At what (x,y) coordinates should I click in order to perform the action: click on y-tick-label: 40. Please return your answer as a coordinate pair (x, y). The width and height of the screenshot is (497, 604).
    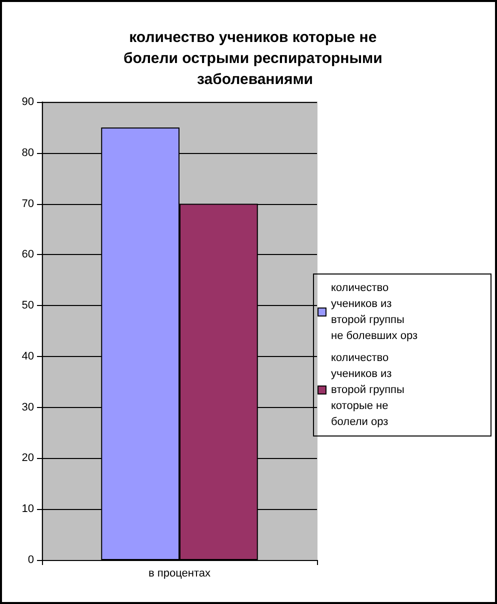
    Looking at the image, I should click on (28, 356).